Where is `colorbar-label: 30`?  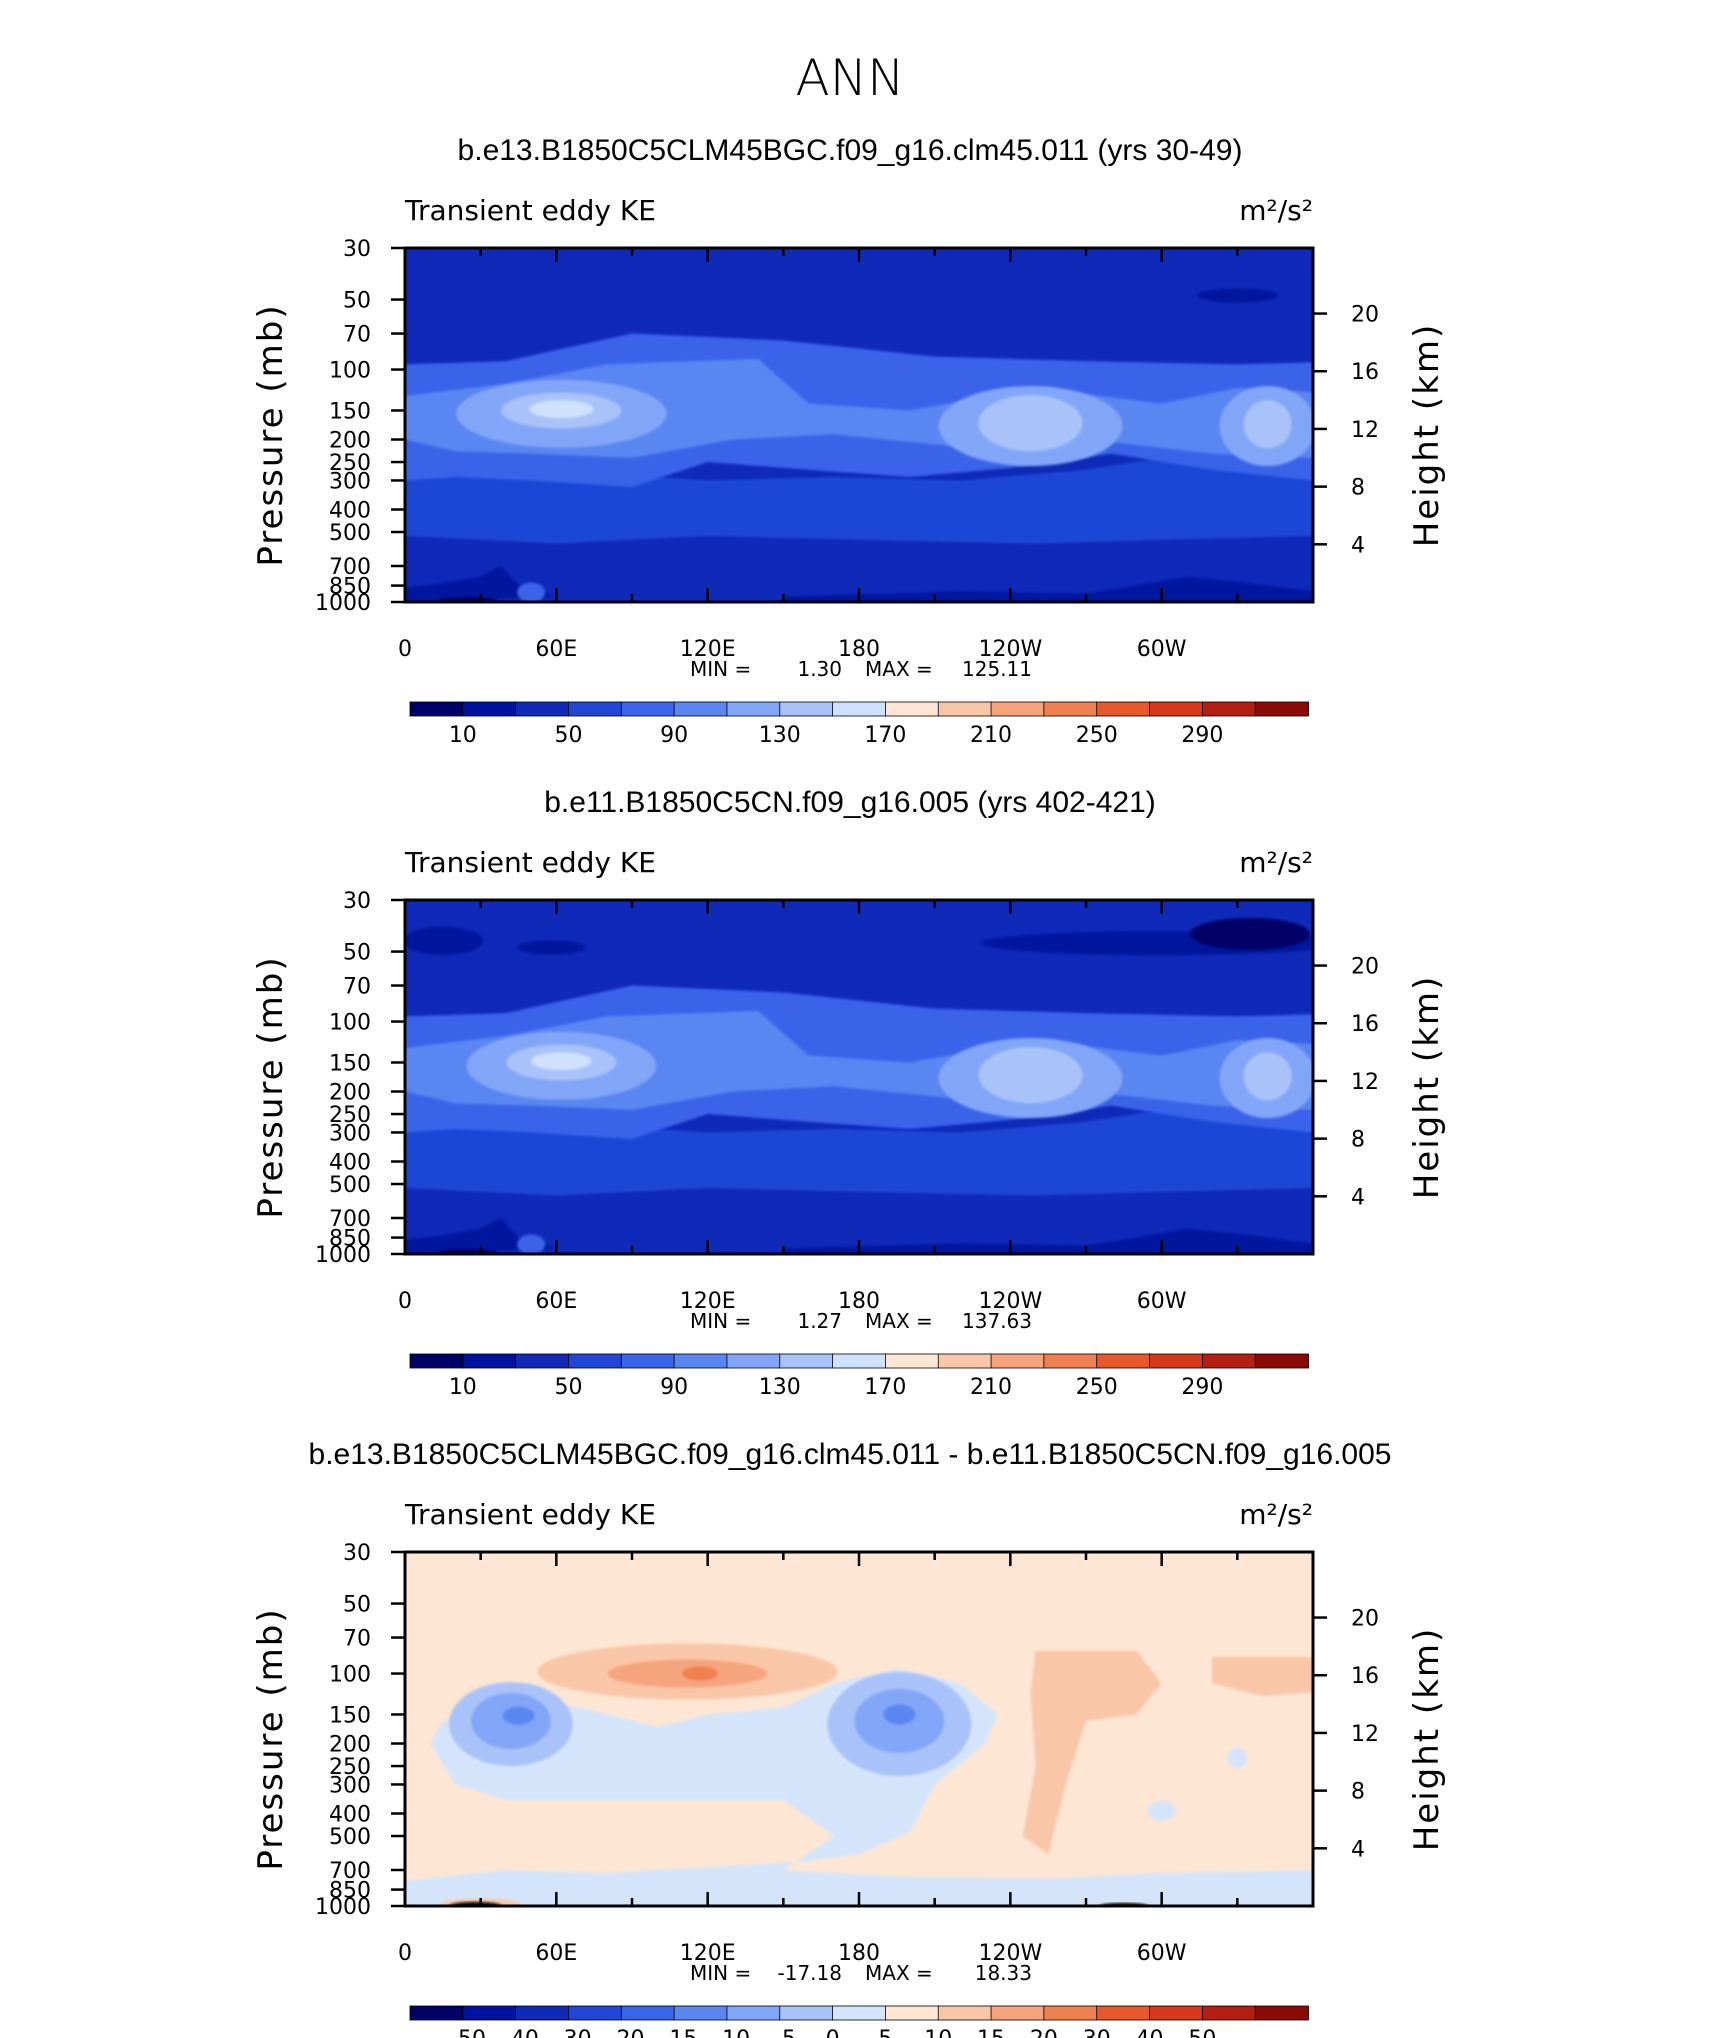
colorbar-label: 30 is located at coordinates (1097, 2032).